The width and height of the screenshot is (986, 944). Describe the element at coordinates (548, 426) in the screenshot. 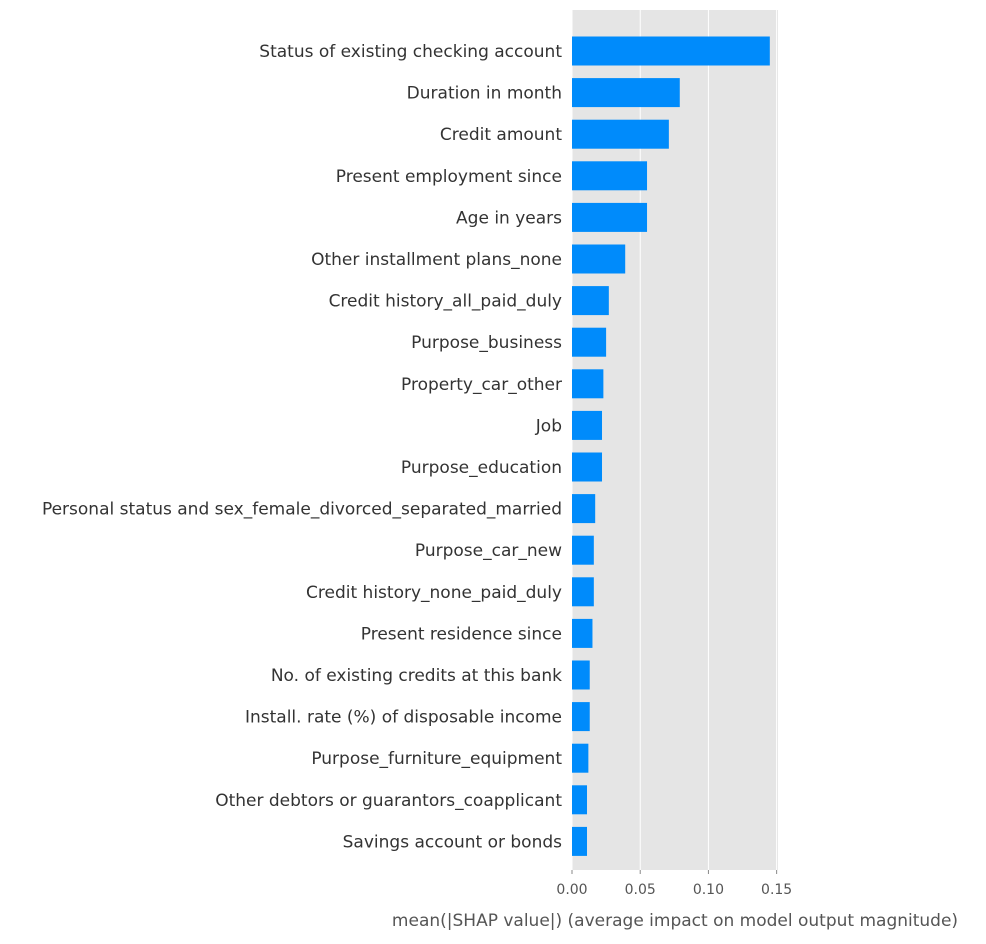

I see `category-label: Job` at that location.